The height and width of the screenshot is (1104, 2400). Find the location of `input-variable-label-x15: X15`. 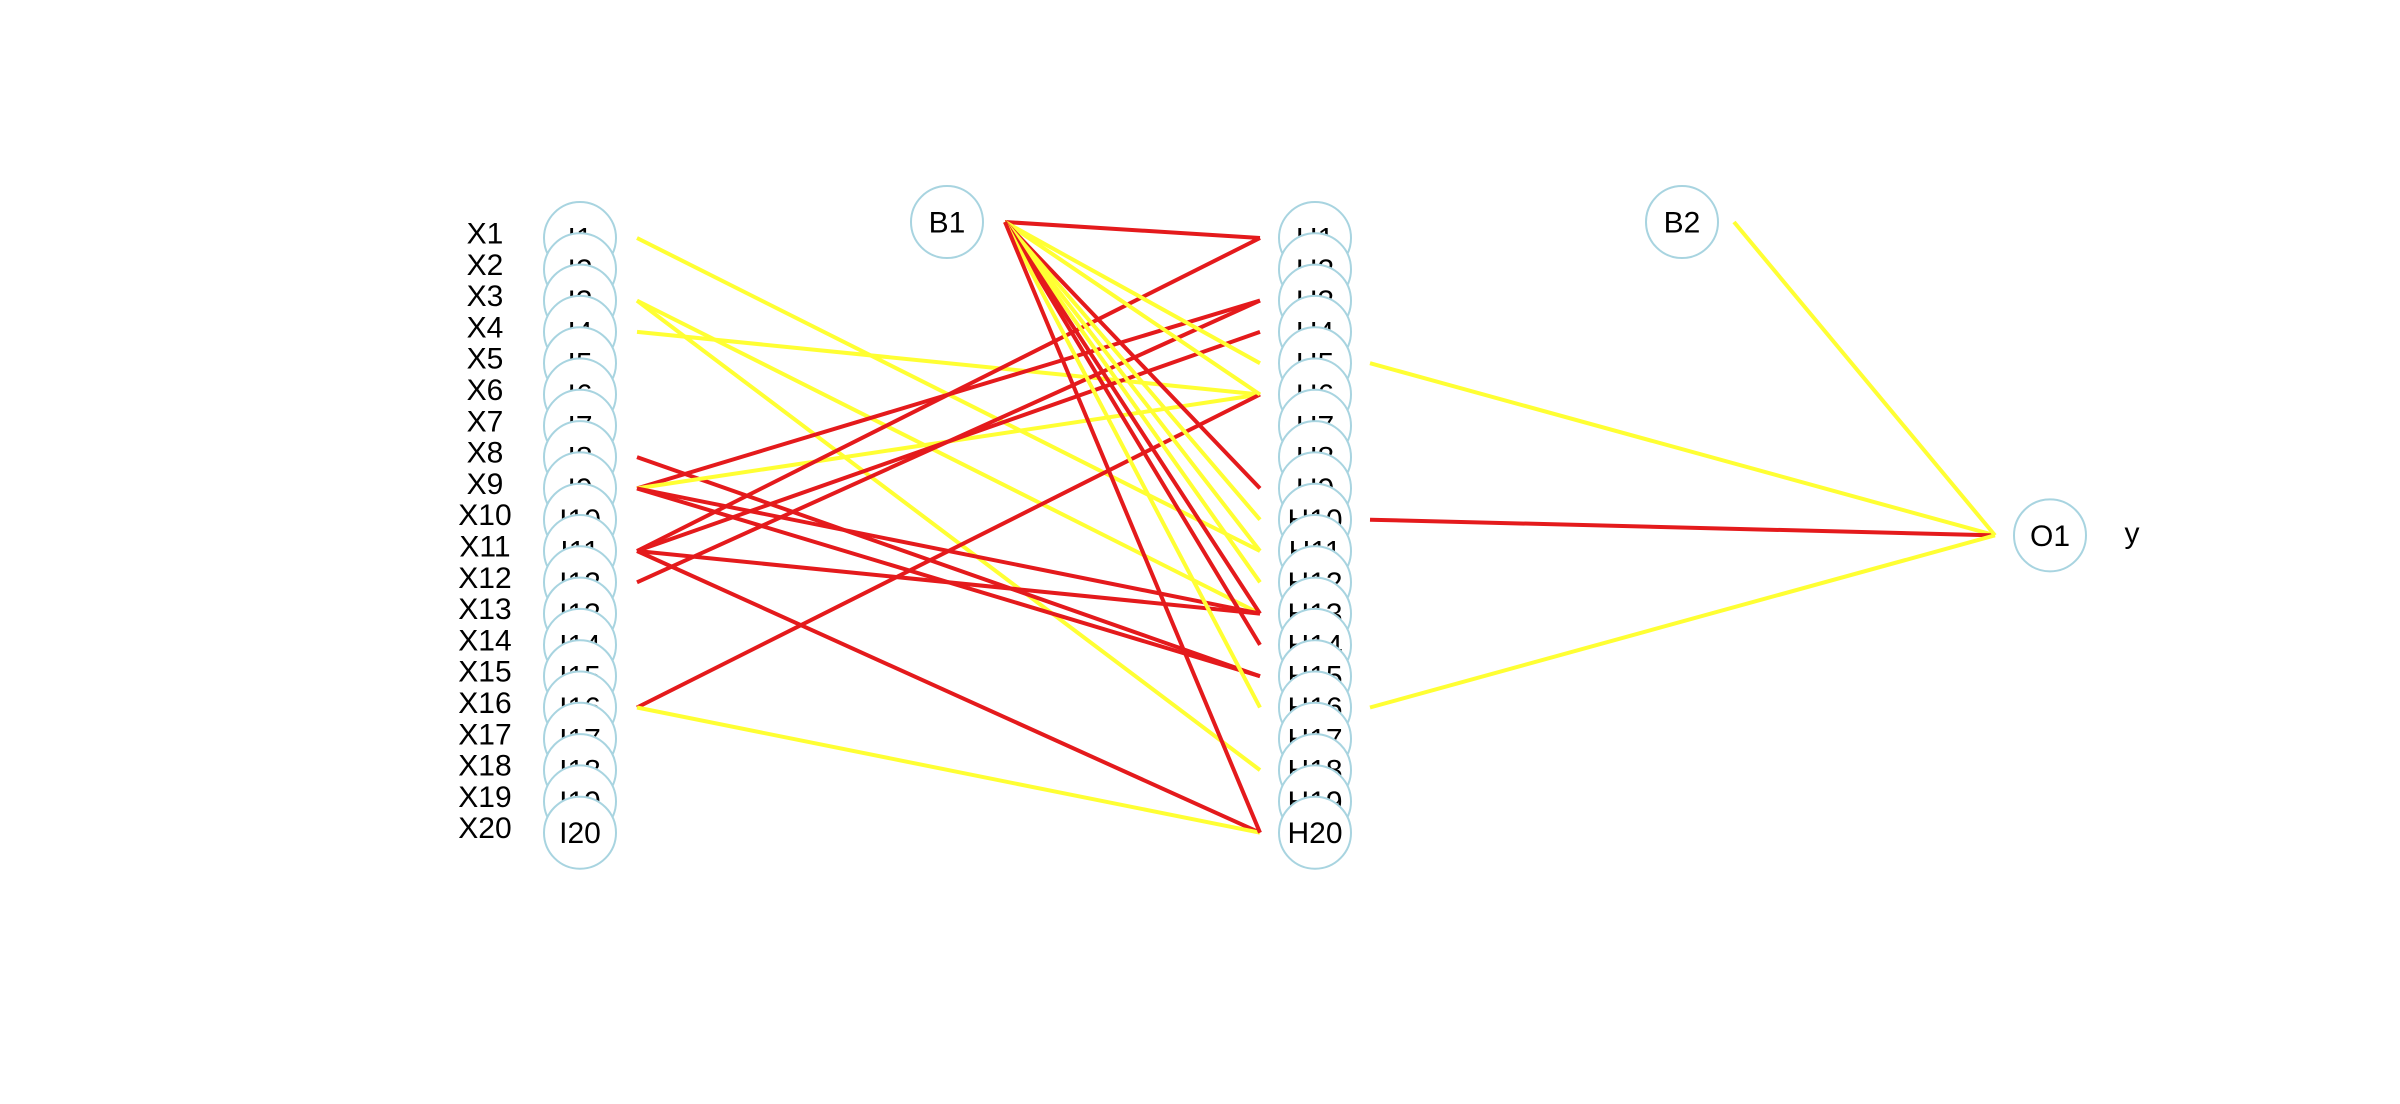

input-variable-label-x15: X15 is located at coordinates (484, 672).